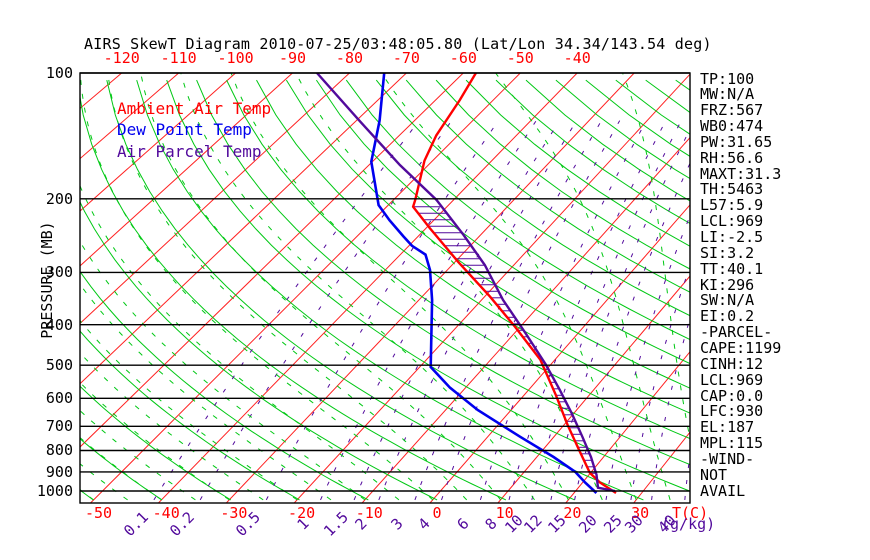 The width and height of the screenshot is (870, 560). Describe the element at coordinates (727, 458) in the screenshot. I see `stat-line: -WIND-` at that location.